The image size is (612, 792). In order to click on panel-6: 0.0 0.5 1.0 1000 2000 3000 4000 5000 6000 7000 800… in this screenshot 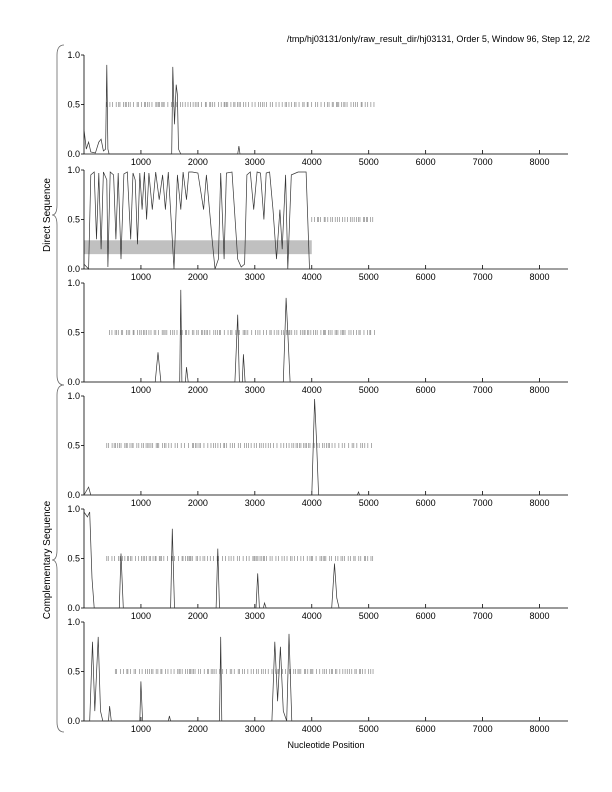, I will do `click(317, 675)`.